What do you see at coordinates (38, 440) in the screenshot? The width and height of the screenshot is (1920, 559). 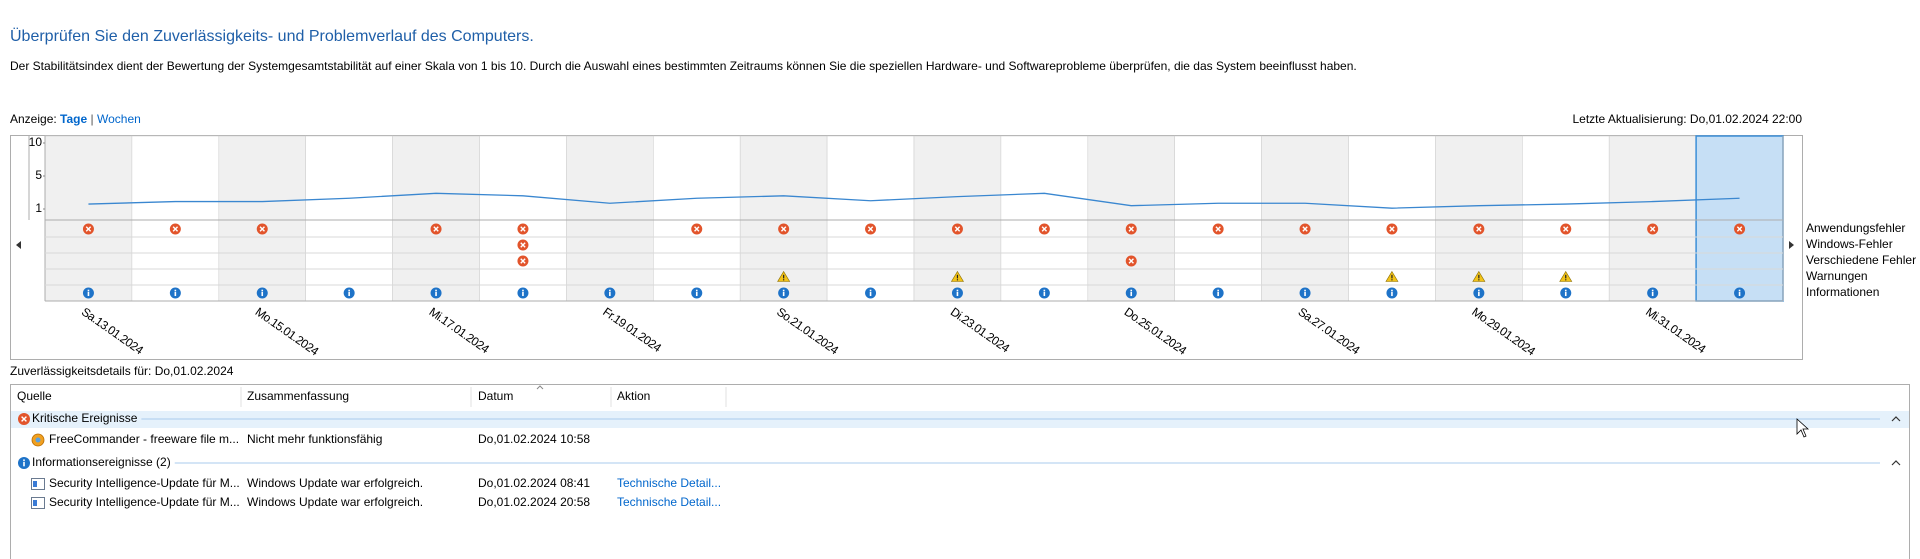 I see `app-icon-inner` at bounding box center [38, 440].